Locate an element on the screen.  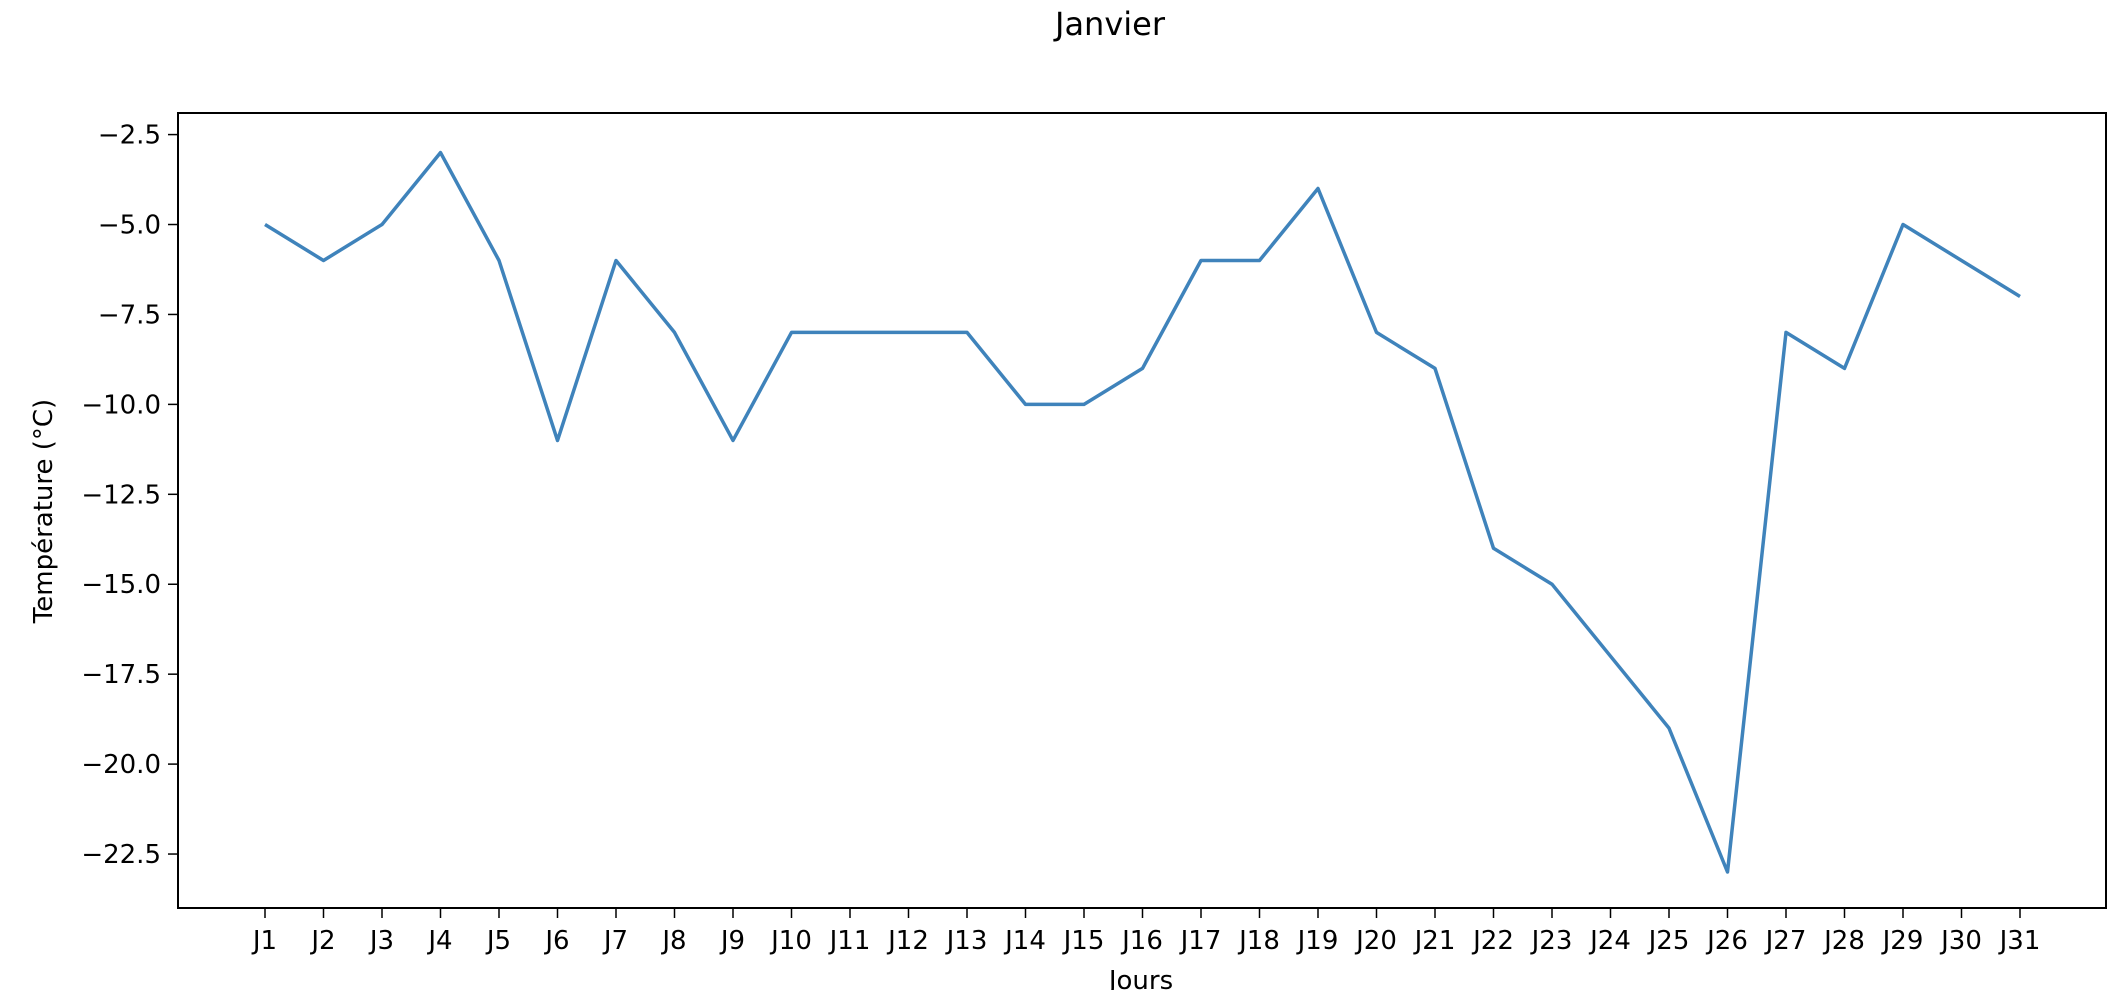
x-tick-label: J8 is located at coordinates (673, 941).